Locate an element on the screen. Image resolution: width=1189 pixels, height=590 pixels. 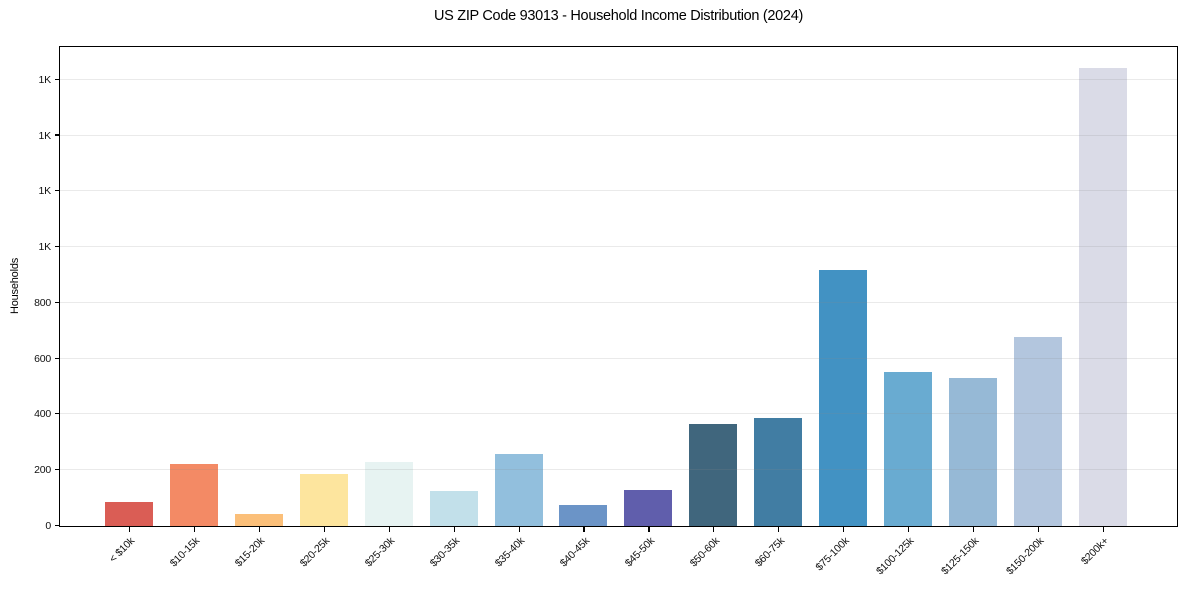
x-tick-label: $75-100k is located at coordinates (832, 554).